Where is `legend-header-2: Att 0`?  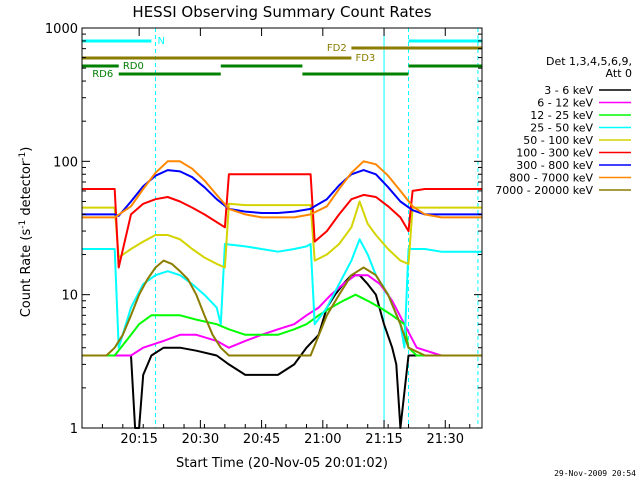
legend-header-2: Att 0 is located at coordinates (619, 73).